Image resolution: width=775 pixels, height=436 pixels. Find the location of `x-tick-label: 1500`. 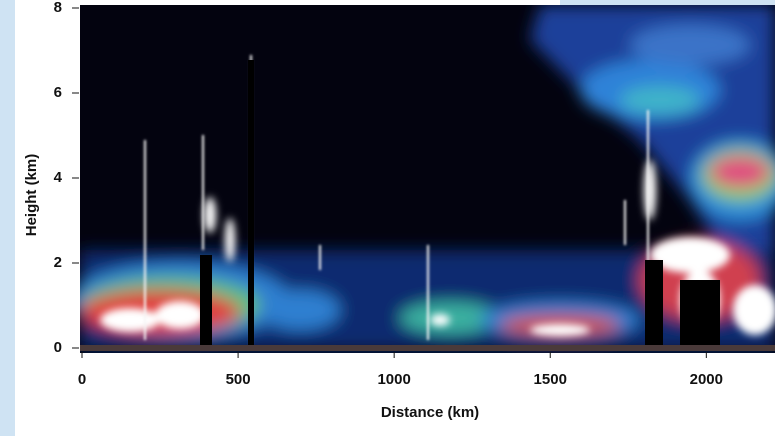

x-tick-label: 1500 is located at coordinates (550, 379).